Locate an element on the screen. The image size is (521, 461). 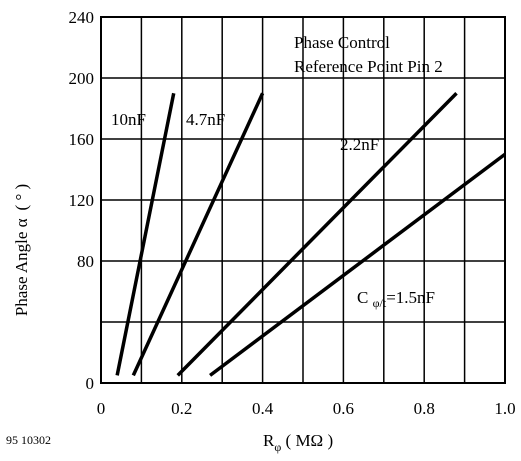
series-label-1-5nf-suffix: =1.5nF is located at coordinates (410, 297).